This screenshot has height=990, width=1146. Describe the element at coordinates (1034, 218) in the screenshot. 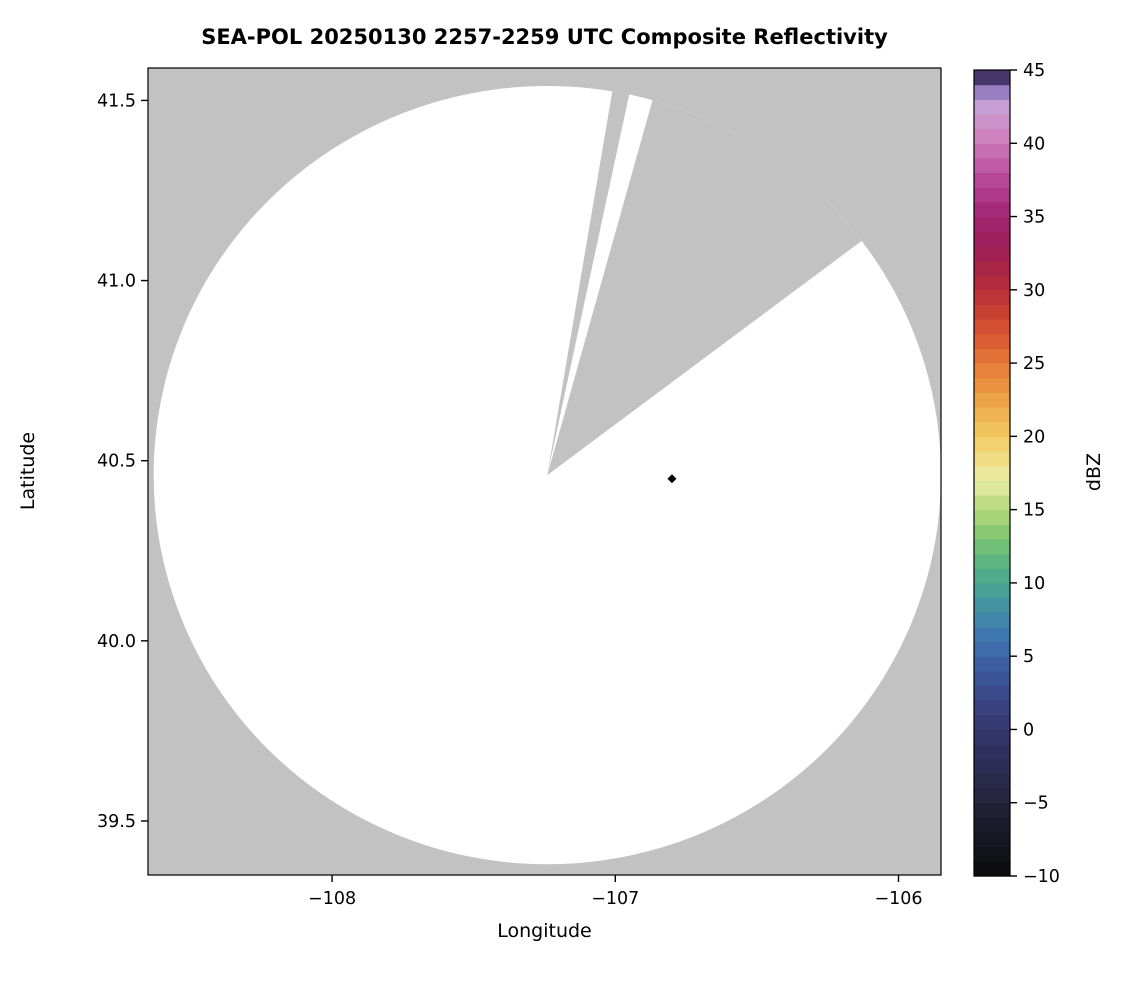

I see `colorbar-tick-label: 35` at that location.